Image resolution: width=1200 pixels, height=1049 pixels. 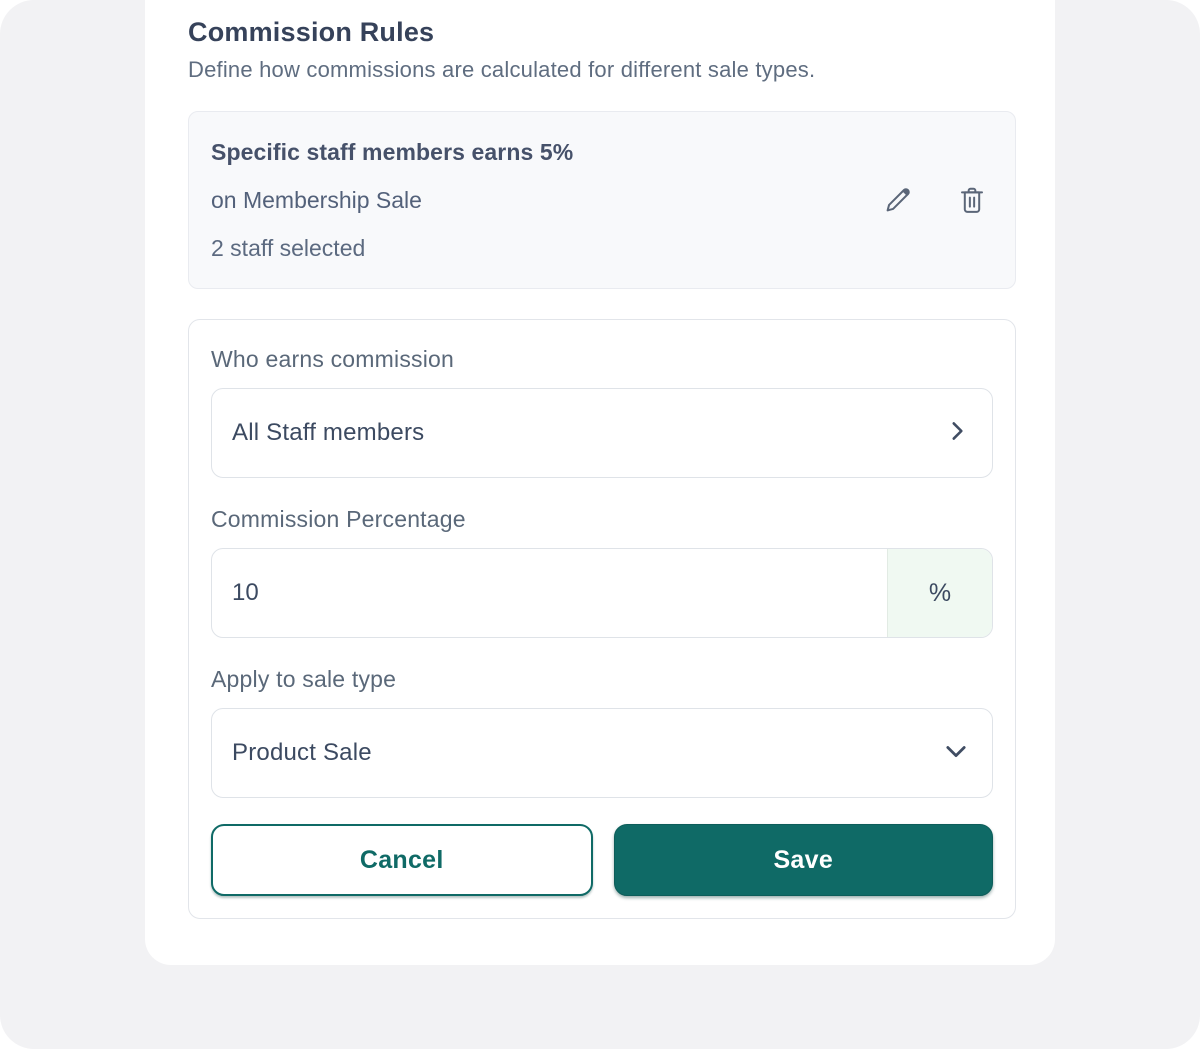 I want to click on form-actions: Cancel Save, so click(x=602, y=860).